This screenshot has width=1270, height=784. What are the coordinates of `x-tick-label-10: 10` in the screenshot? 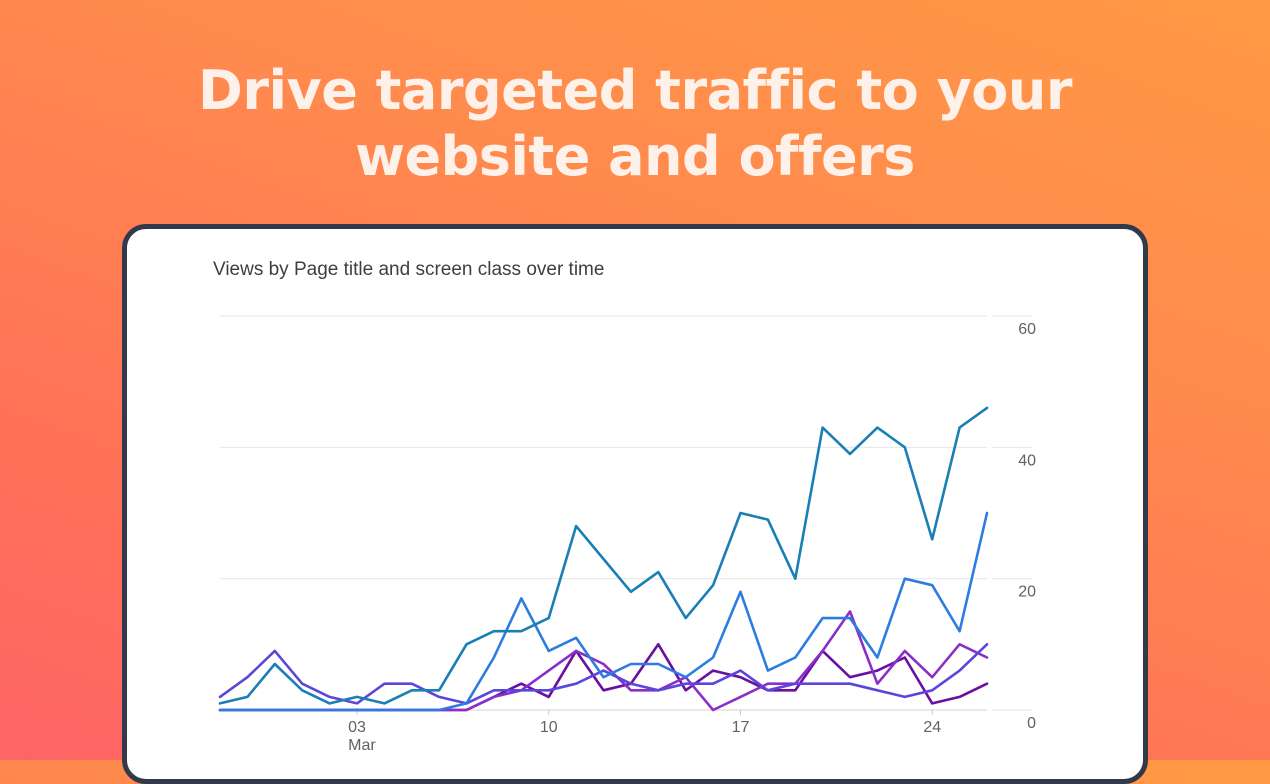 It's located at (549, 727).